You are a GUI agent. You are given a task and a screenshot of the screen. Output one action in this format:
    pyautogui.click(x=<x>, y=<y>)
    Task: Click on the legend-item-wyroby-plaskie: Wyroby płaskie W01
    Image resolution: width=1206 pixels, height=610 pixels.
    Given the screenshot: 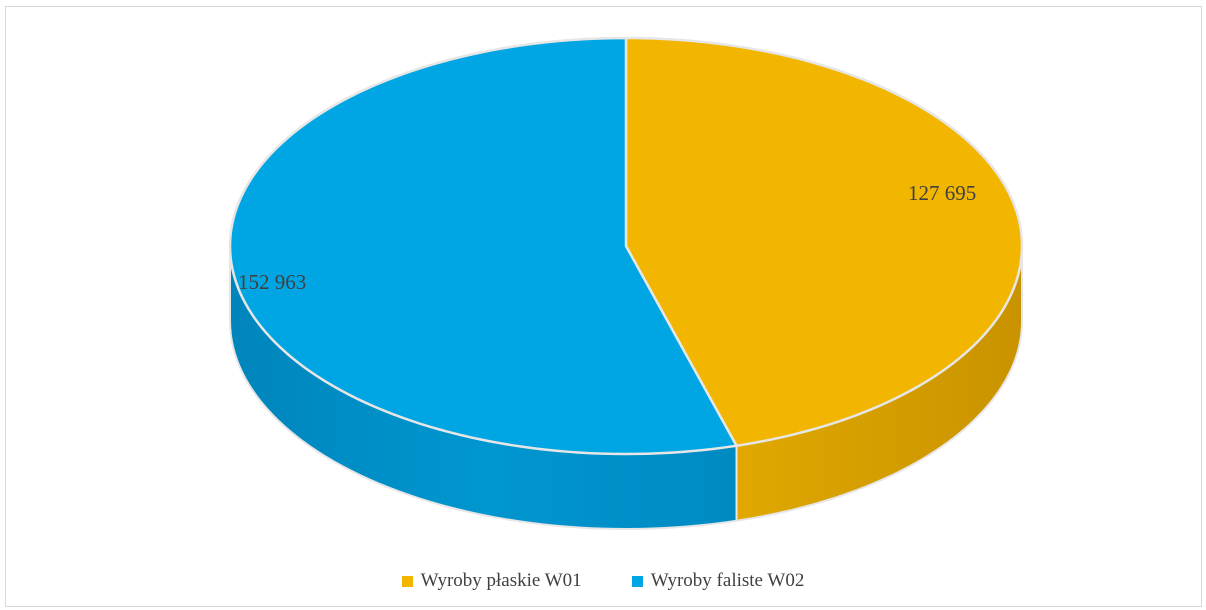 What is the action you would take?
    pyautogui.click(x=491, y=581)
    